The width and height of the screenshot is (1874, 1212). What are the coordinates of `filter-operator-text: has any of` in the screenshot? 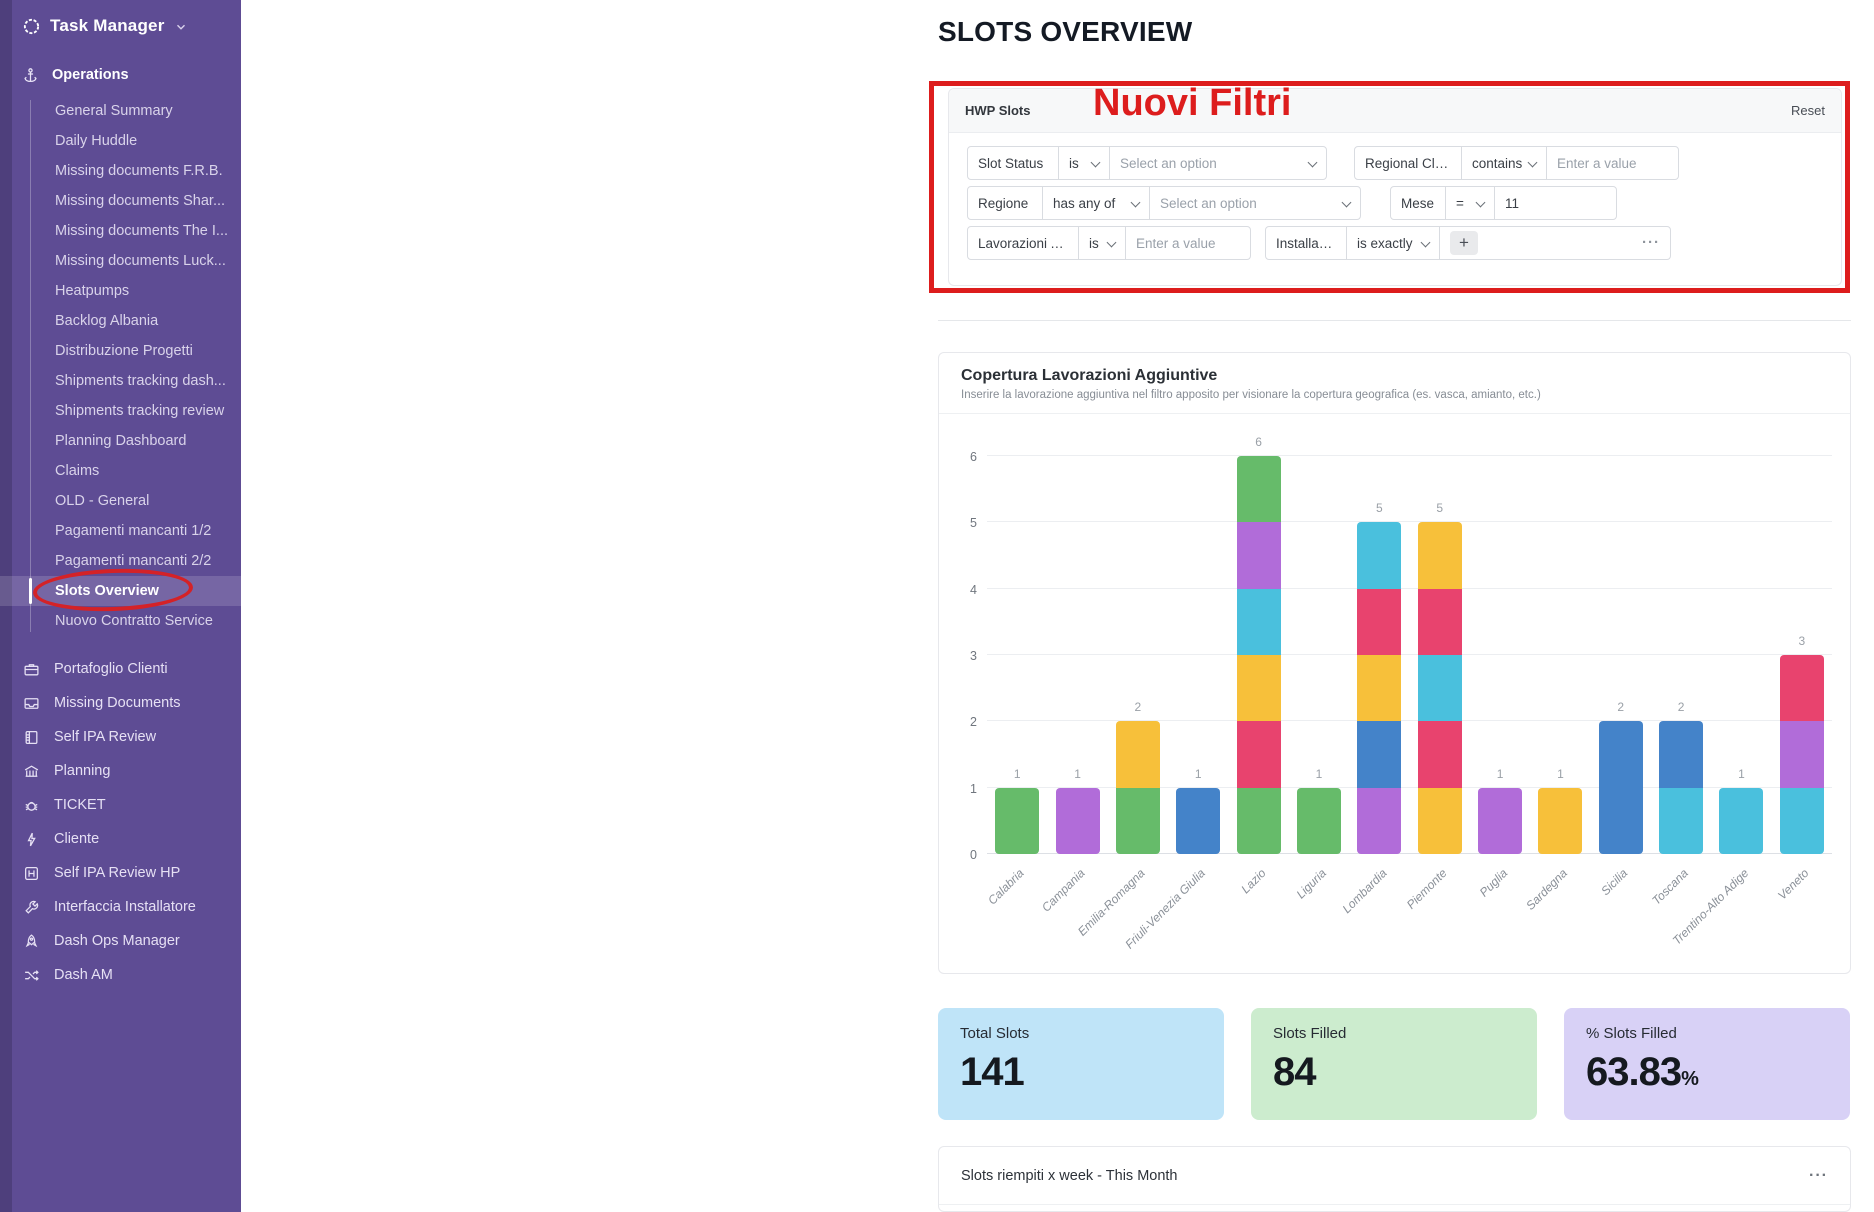 It's located at (1084, 203).